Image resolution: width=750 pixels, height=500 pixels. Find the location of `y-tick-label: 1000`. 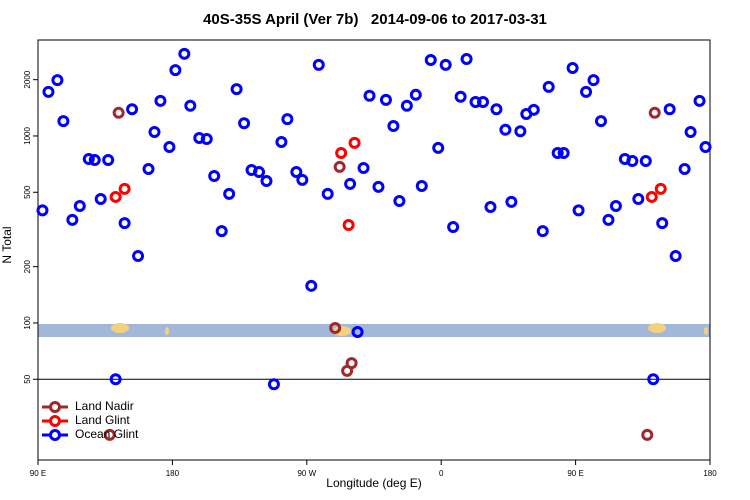

y-tick-label: 1000 is located at coordinates (27, 136).